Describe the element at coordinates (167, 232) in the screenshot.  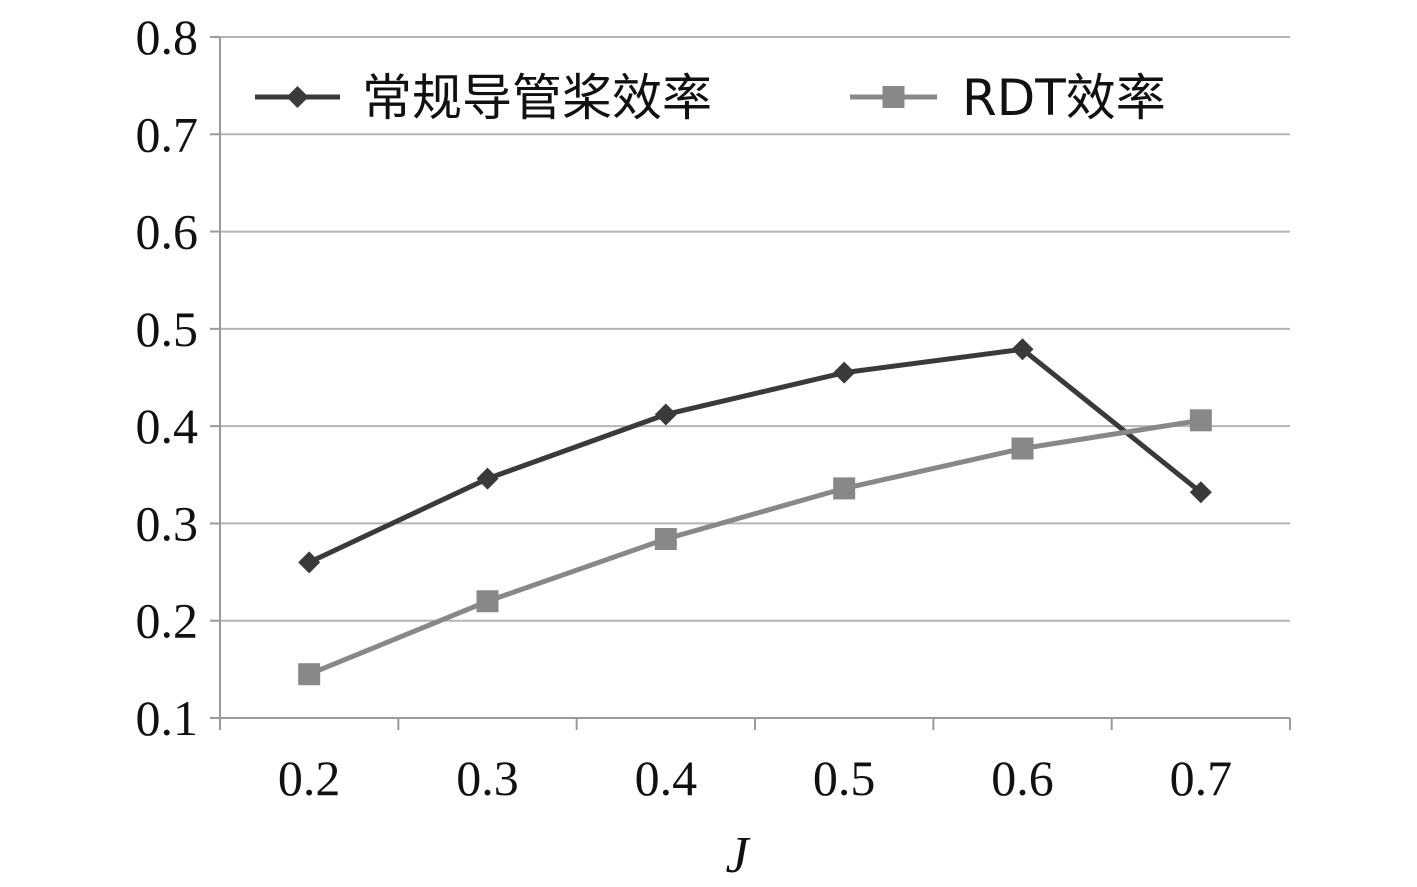
I see `y-tick-label: 0.6` at that location.